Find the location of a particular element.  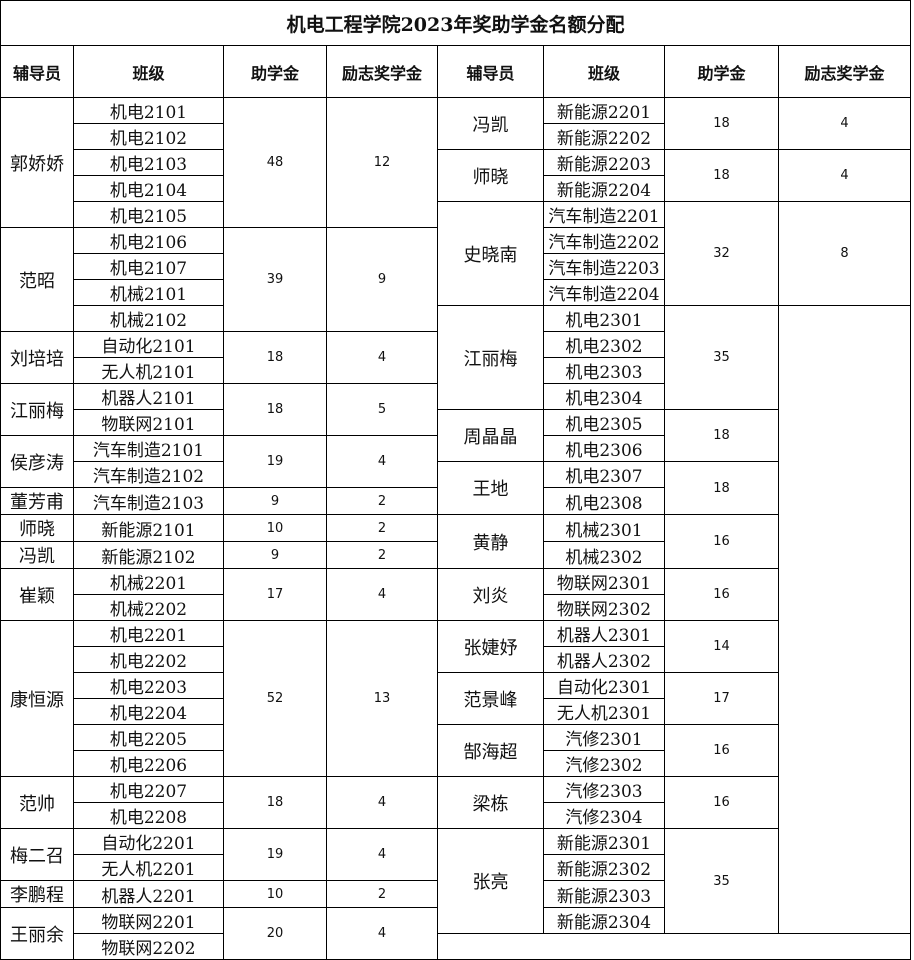

left-class-cell: 机械2202 is located at coordinates (148, 607).